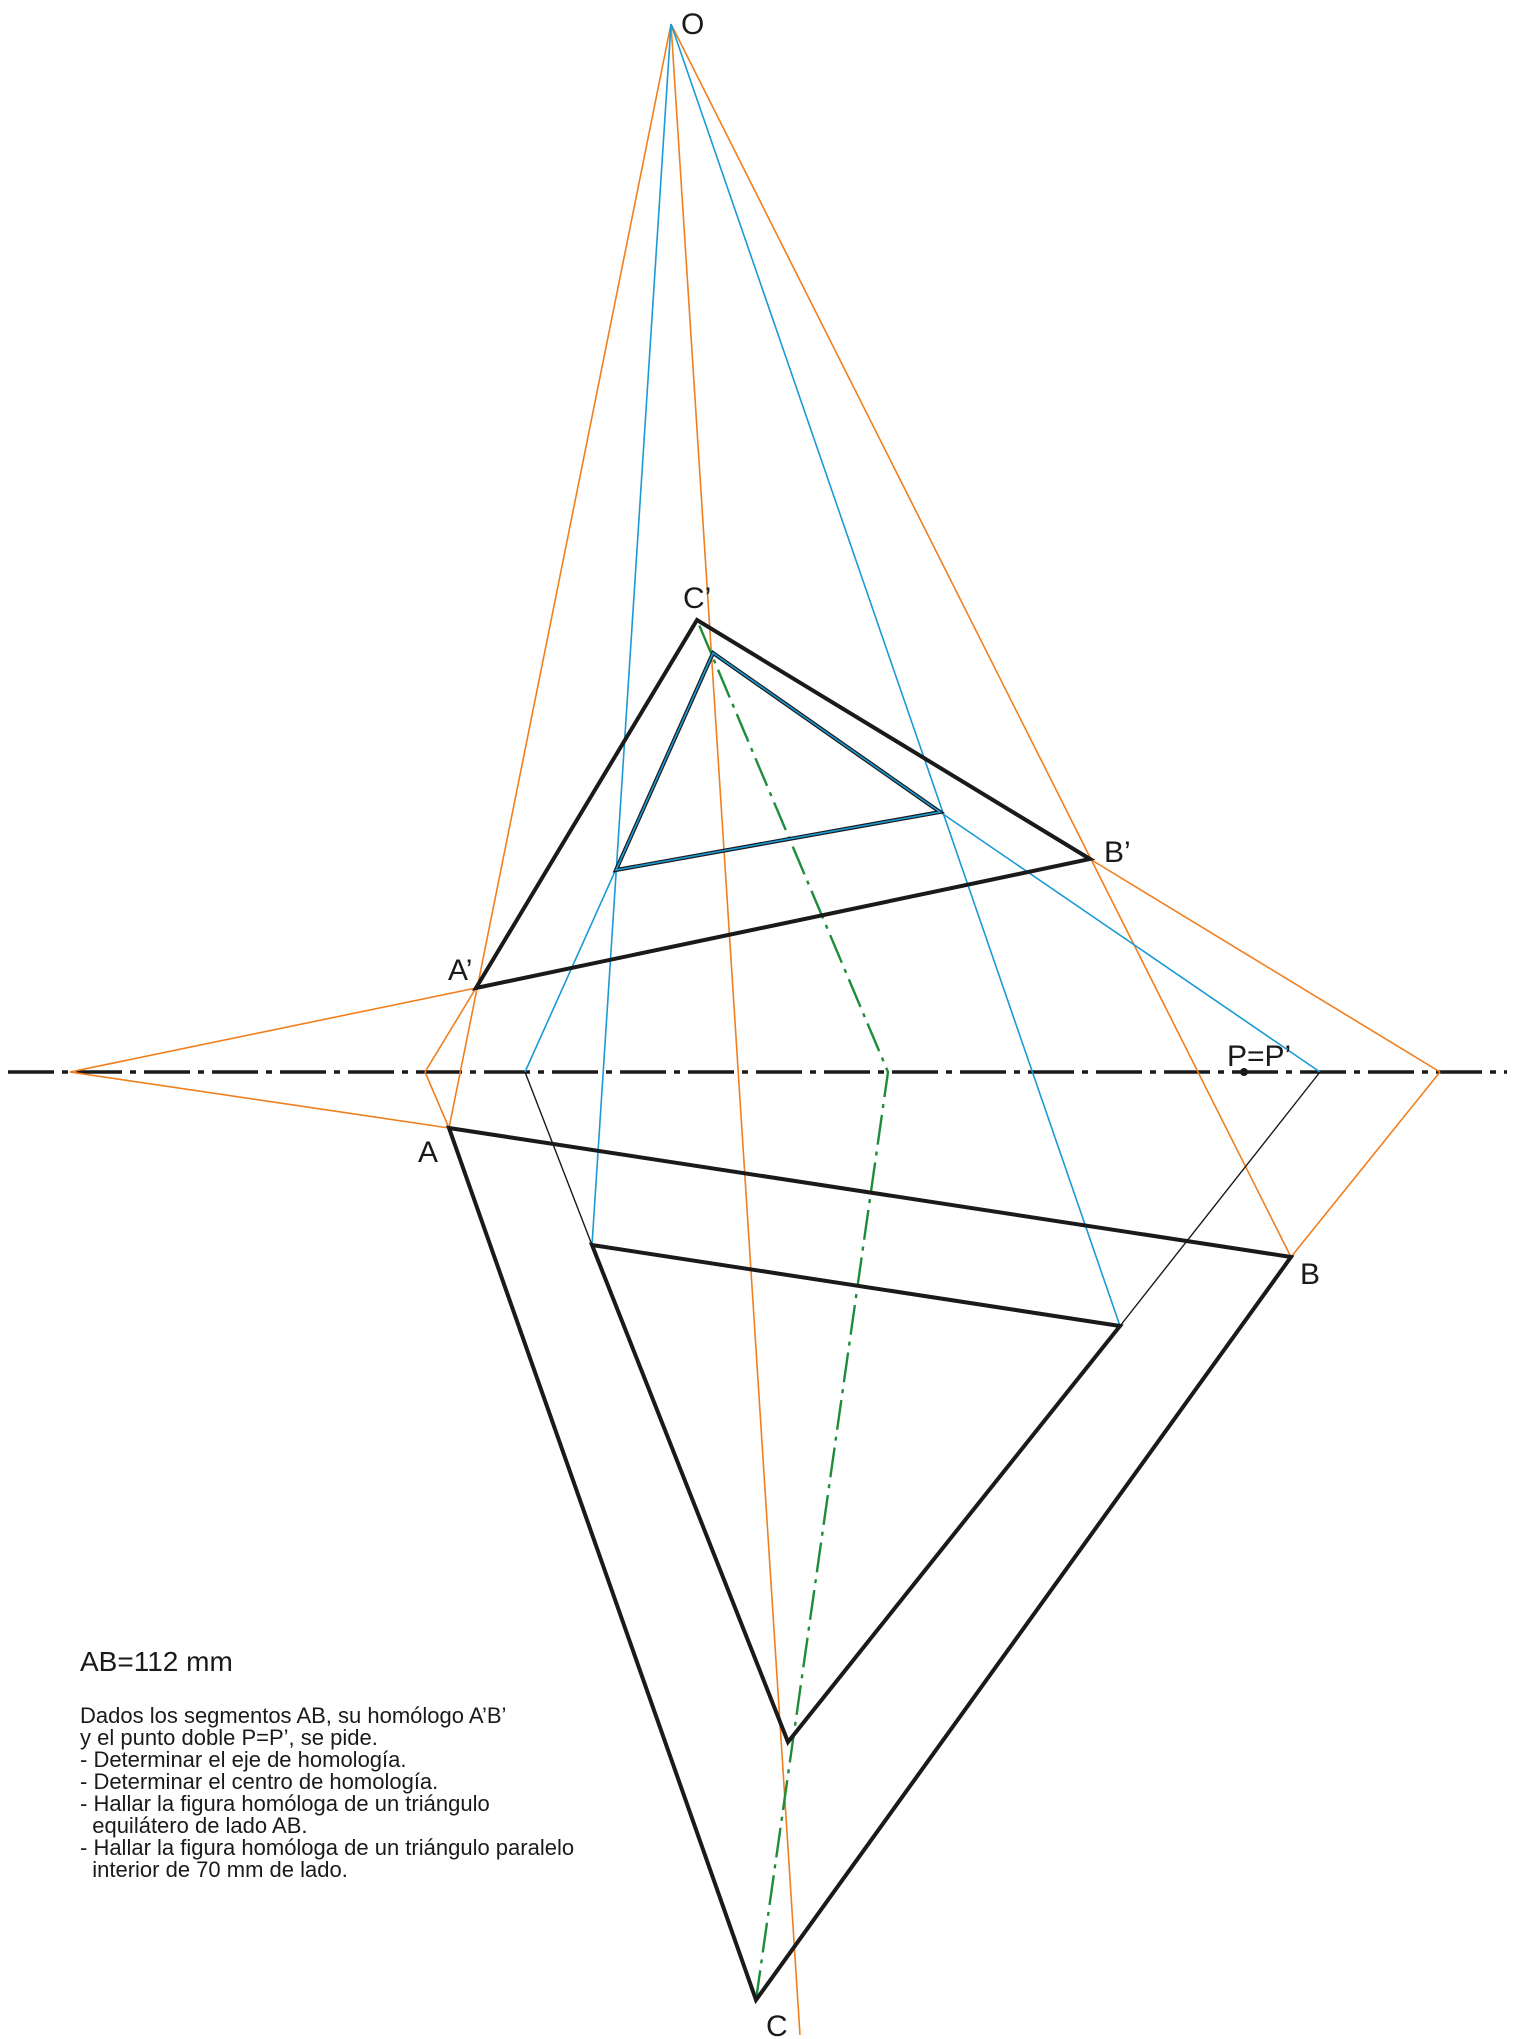 The height and width of the screenshot is (2039, 1515). Describe the element at coordinates (1365, 1164) in the screenshot. I see `orange-line-B-to-axis` at that location.